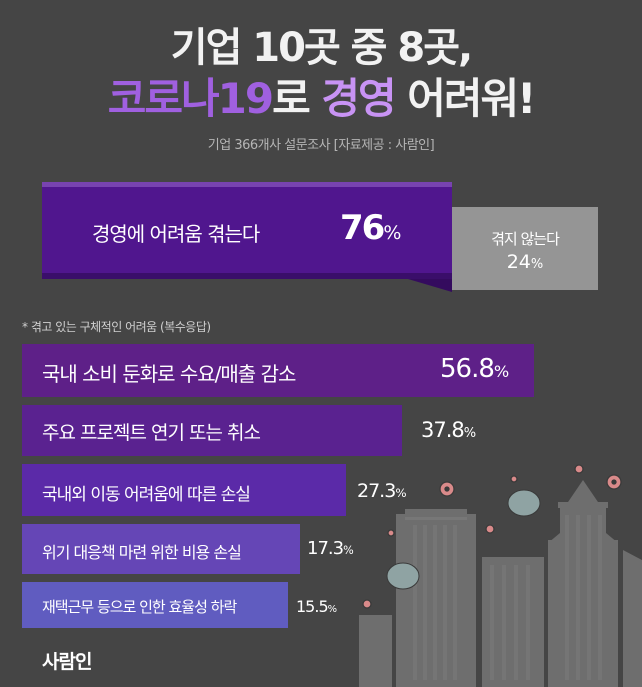 The image size is (642, 687). I want to click on detail-bar-value: 56.8%, so click(474, 369).